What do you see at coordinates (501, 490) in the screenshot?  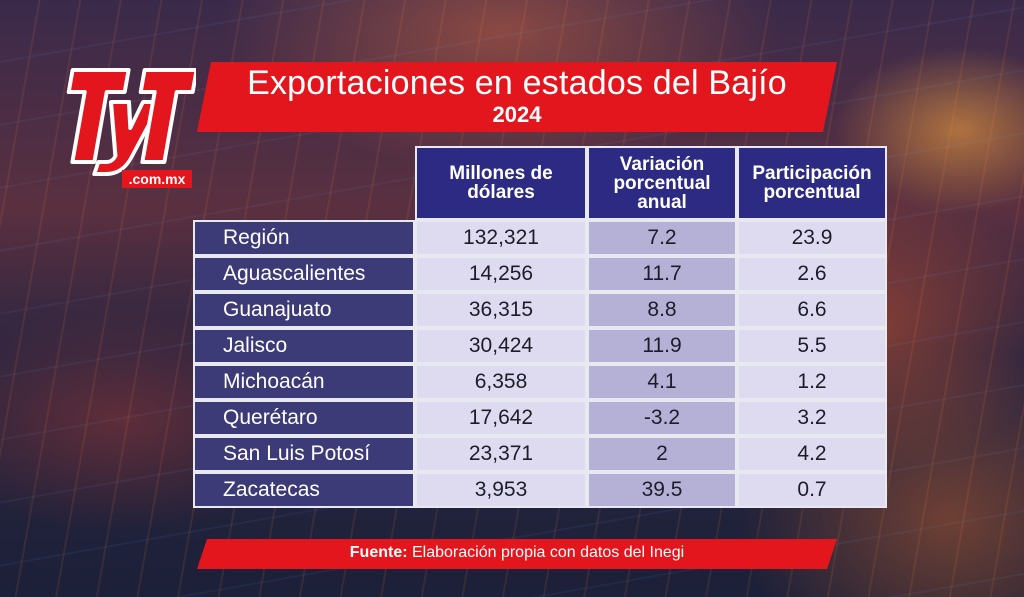 I see `row-usd: 3,953` at bounding box center [501, 490].